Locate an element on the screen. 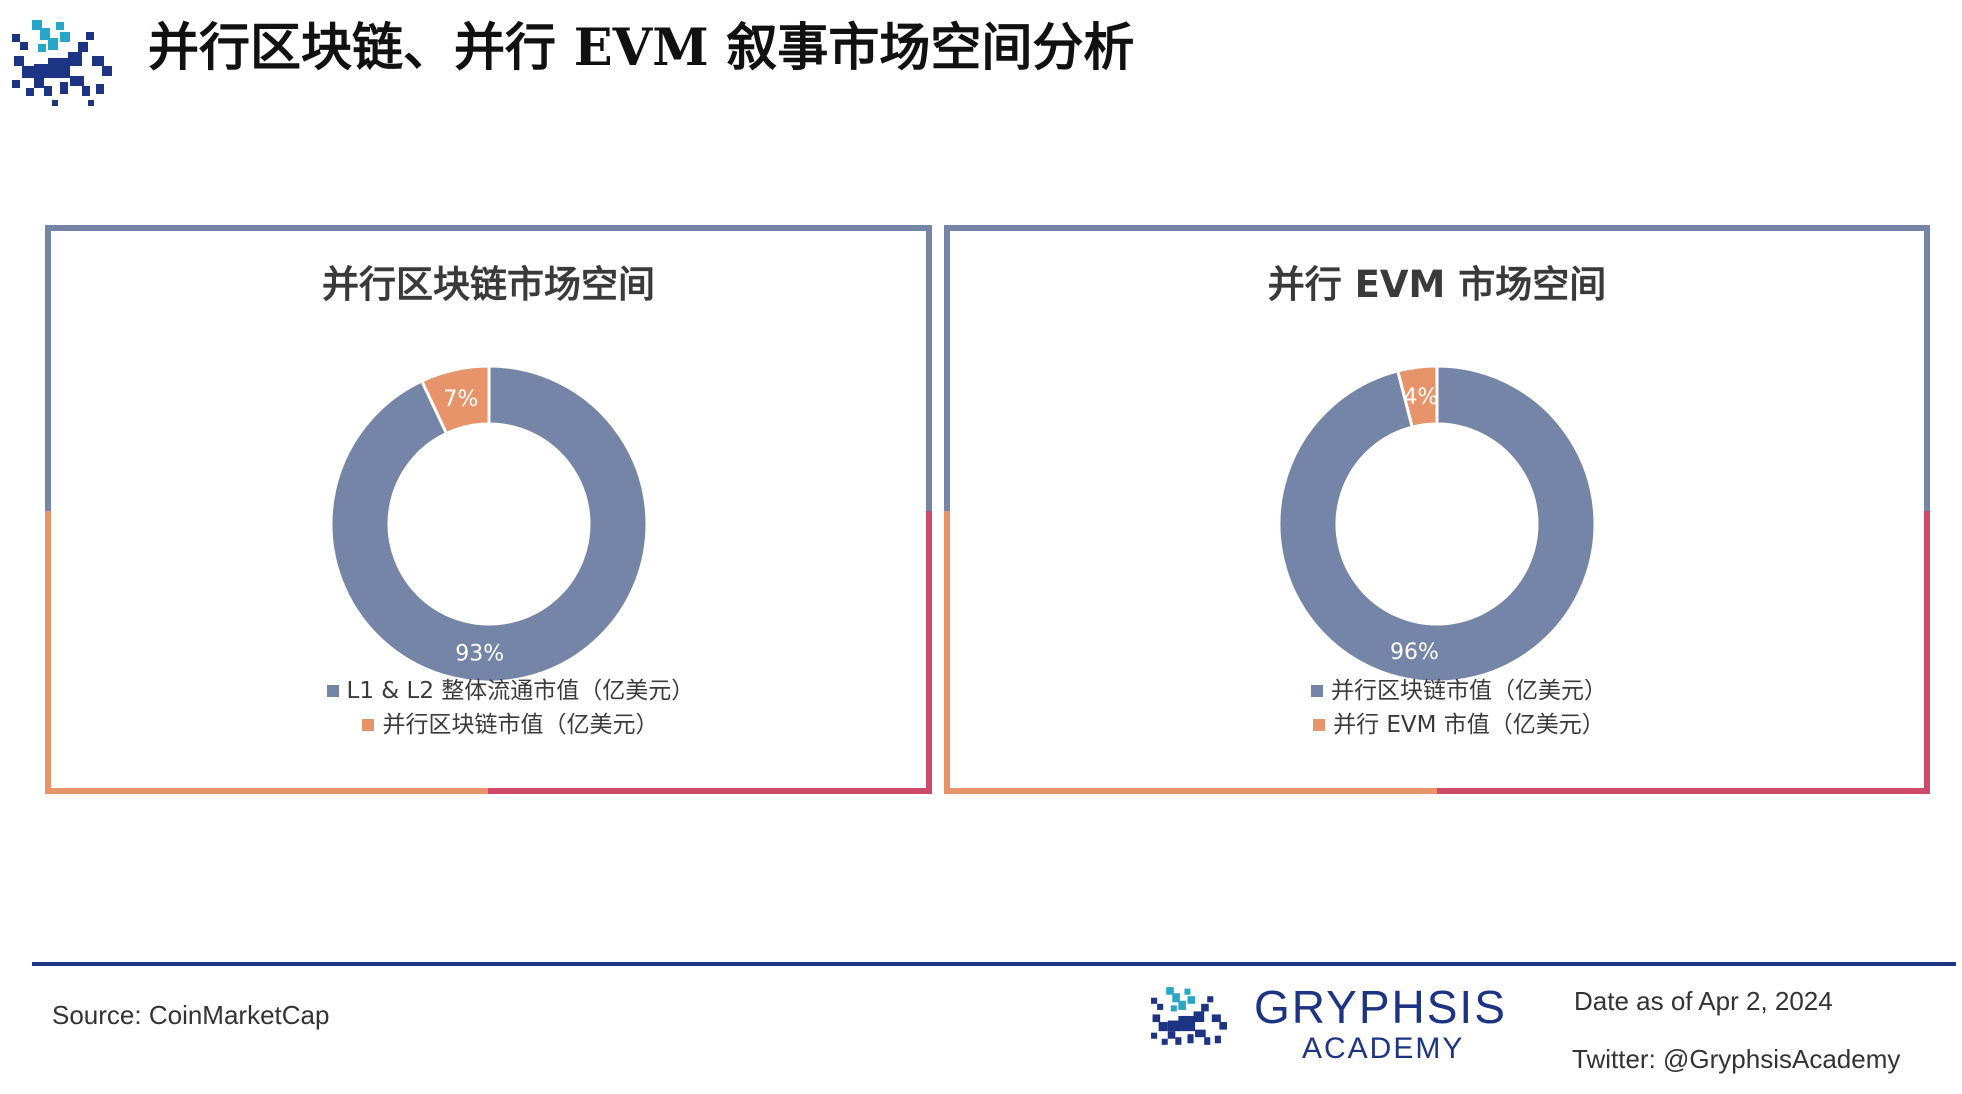 The width and height of the screenshot is (1962, 1094). donut-chart: 7% 93% is located at coordinates (489, 524).